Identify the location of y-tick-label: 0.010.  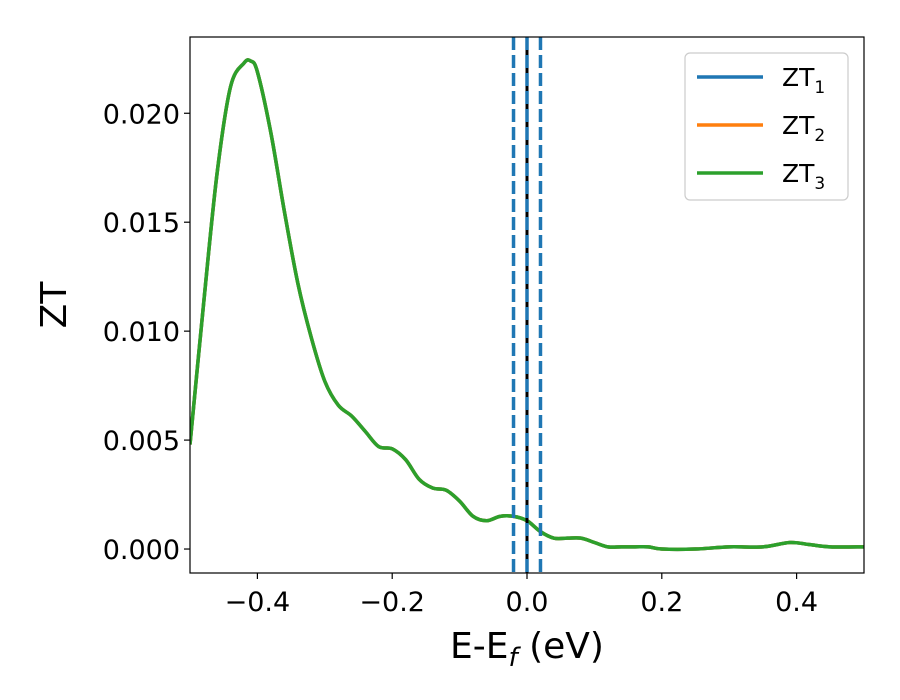
(141, 332).